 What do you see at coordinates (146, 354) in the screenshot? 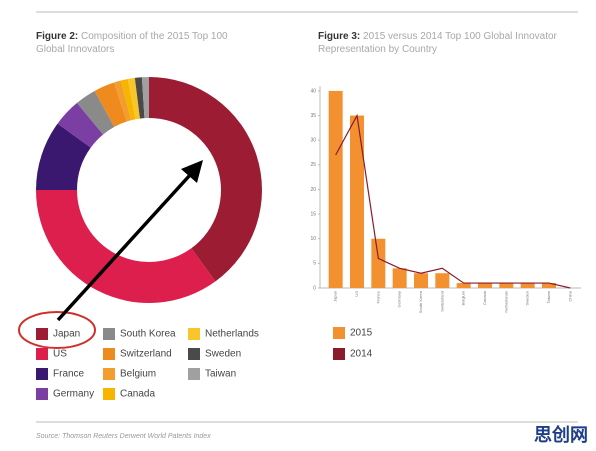
I see `legend-label: Switzerland` at bounding box center [146, 354].